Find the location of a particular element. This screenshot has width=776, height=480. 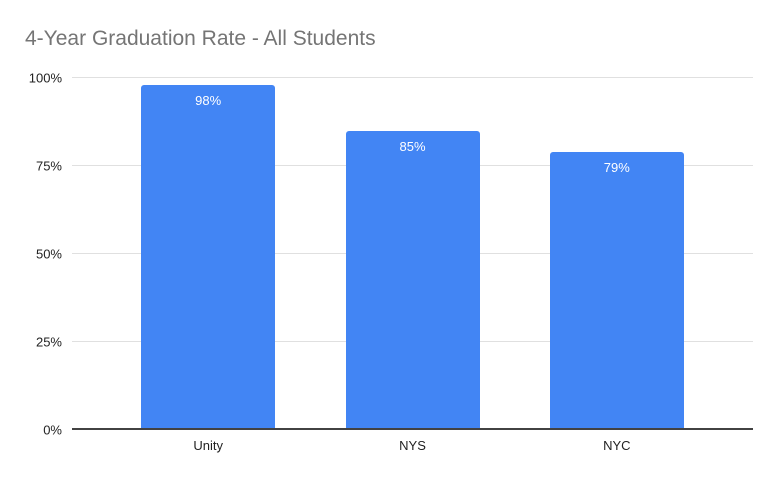

x-category-label: Unity is located at coordinates (208, 445).